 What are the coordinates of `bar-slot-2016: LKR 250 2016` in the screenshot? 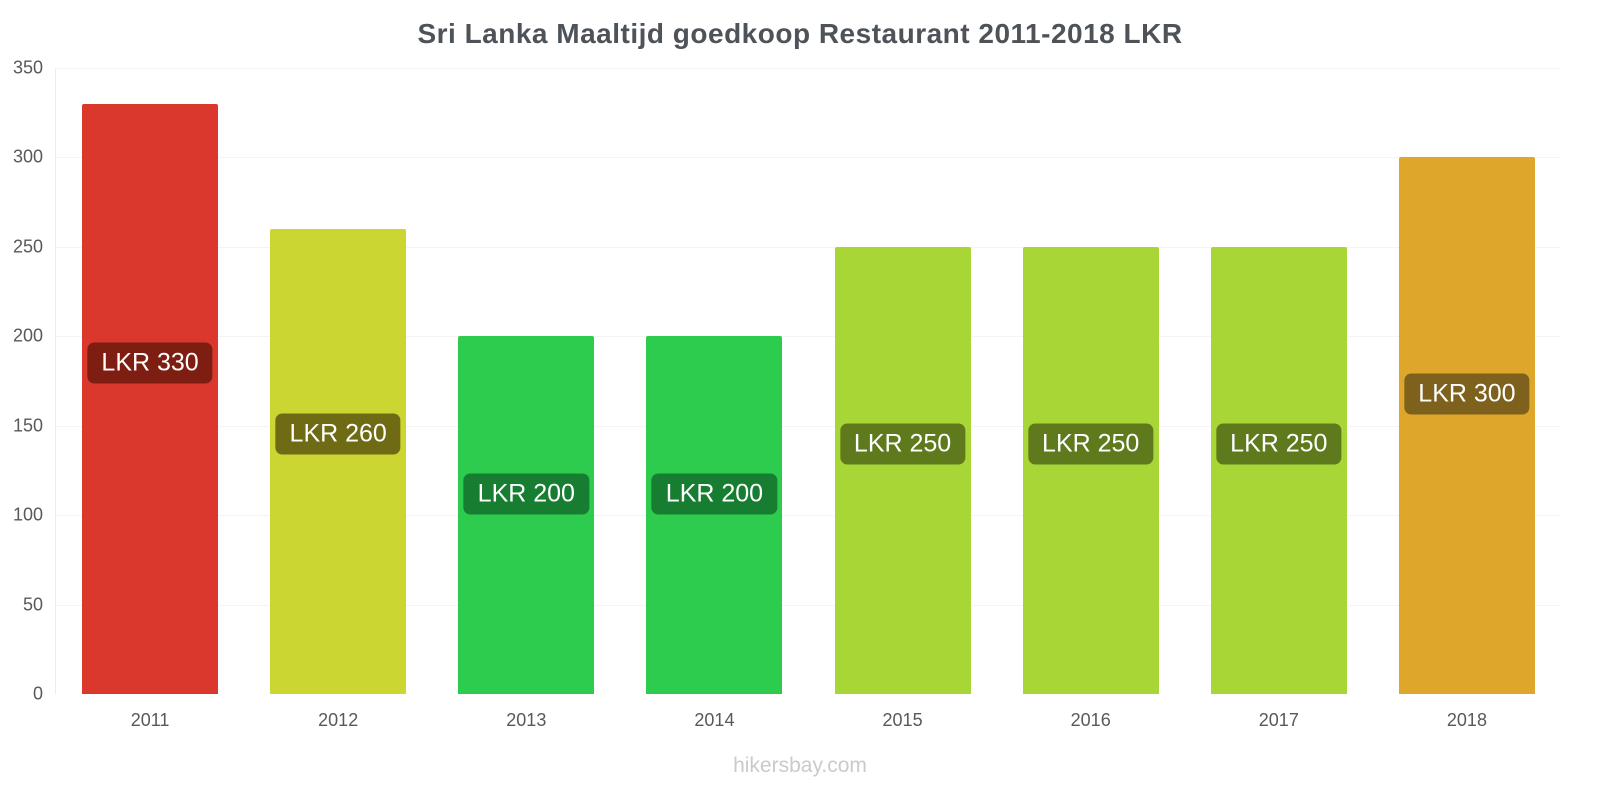 It's located at (1091, 399).